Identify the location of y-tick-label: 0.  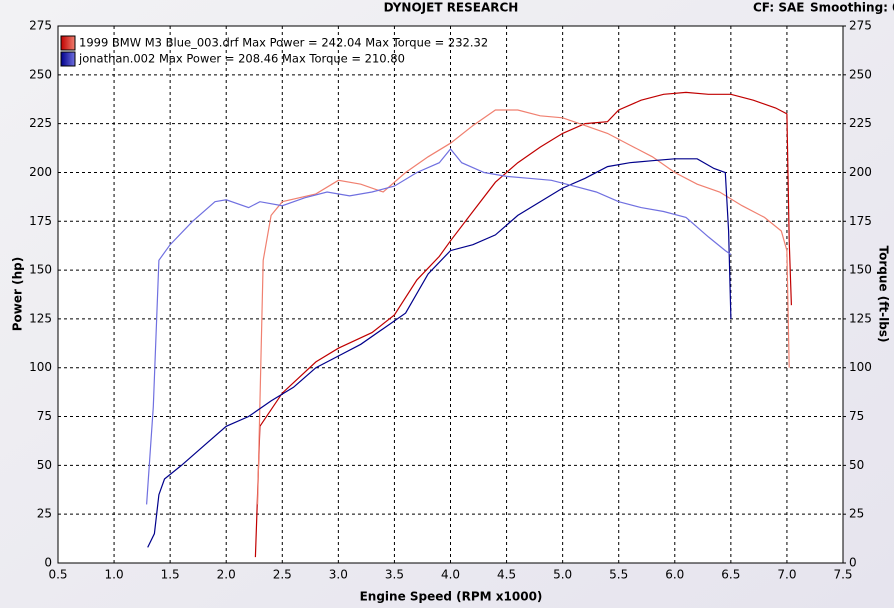
(48, 563).